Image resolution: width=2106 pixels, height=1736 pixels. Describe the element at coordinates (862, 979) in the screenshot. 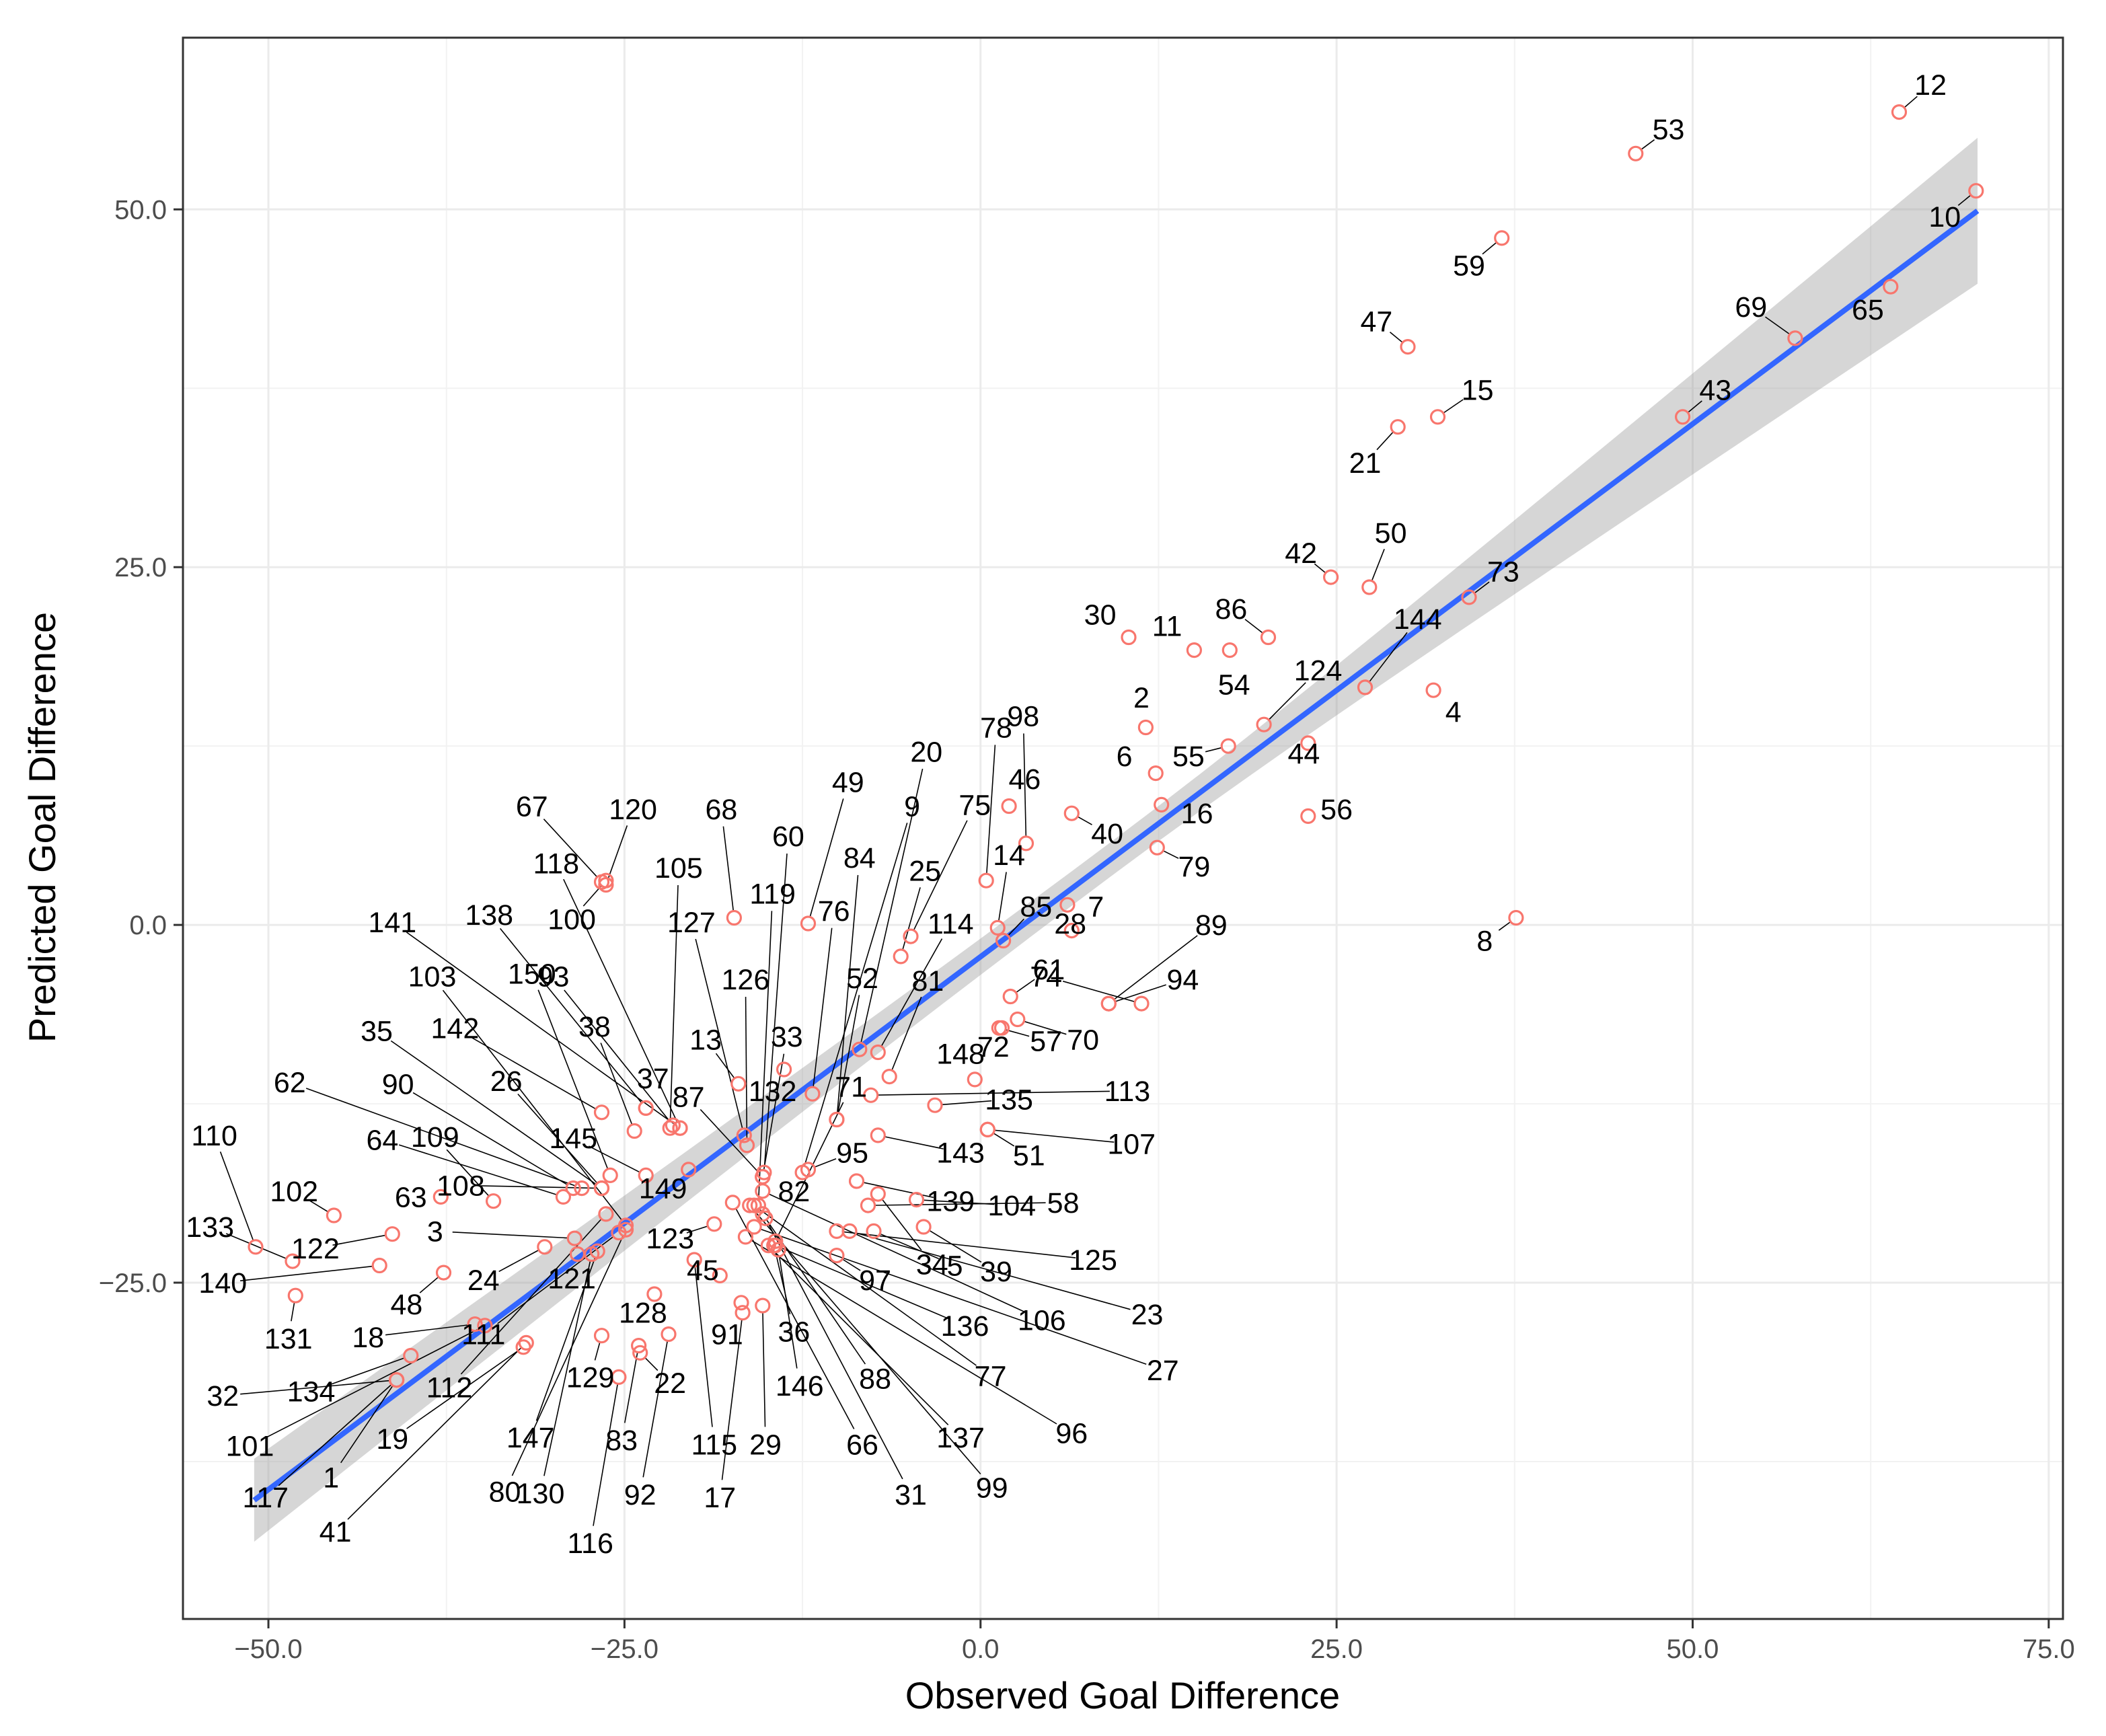

I see `point-label: 52` at that location.